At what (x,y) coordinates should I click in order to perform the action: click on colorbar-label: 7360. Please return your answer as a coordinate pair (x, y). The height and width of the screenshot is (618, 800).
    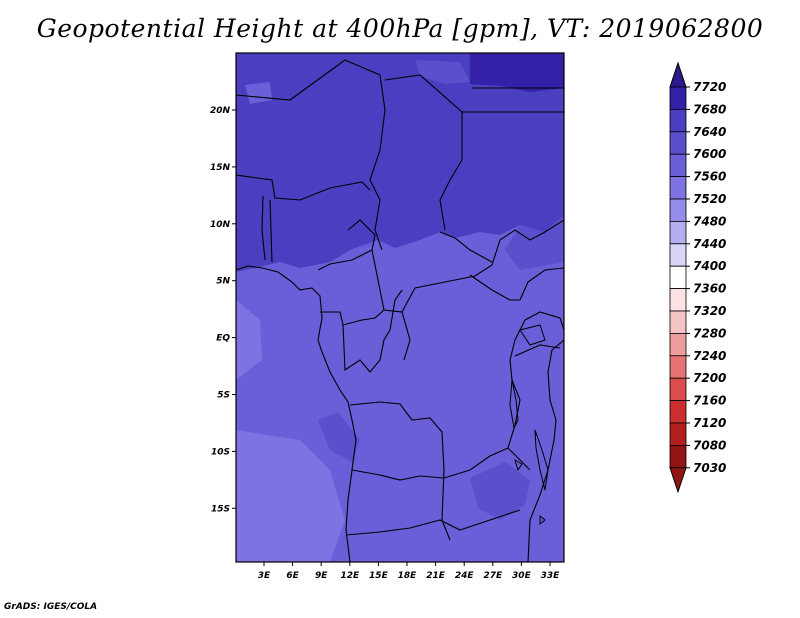
    Looking at the image, I should click on (709, 289).